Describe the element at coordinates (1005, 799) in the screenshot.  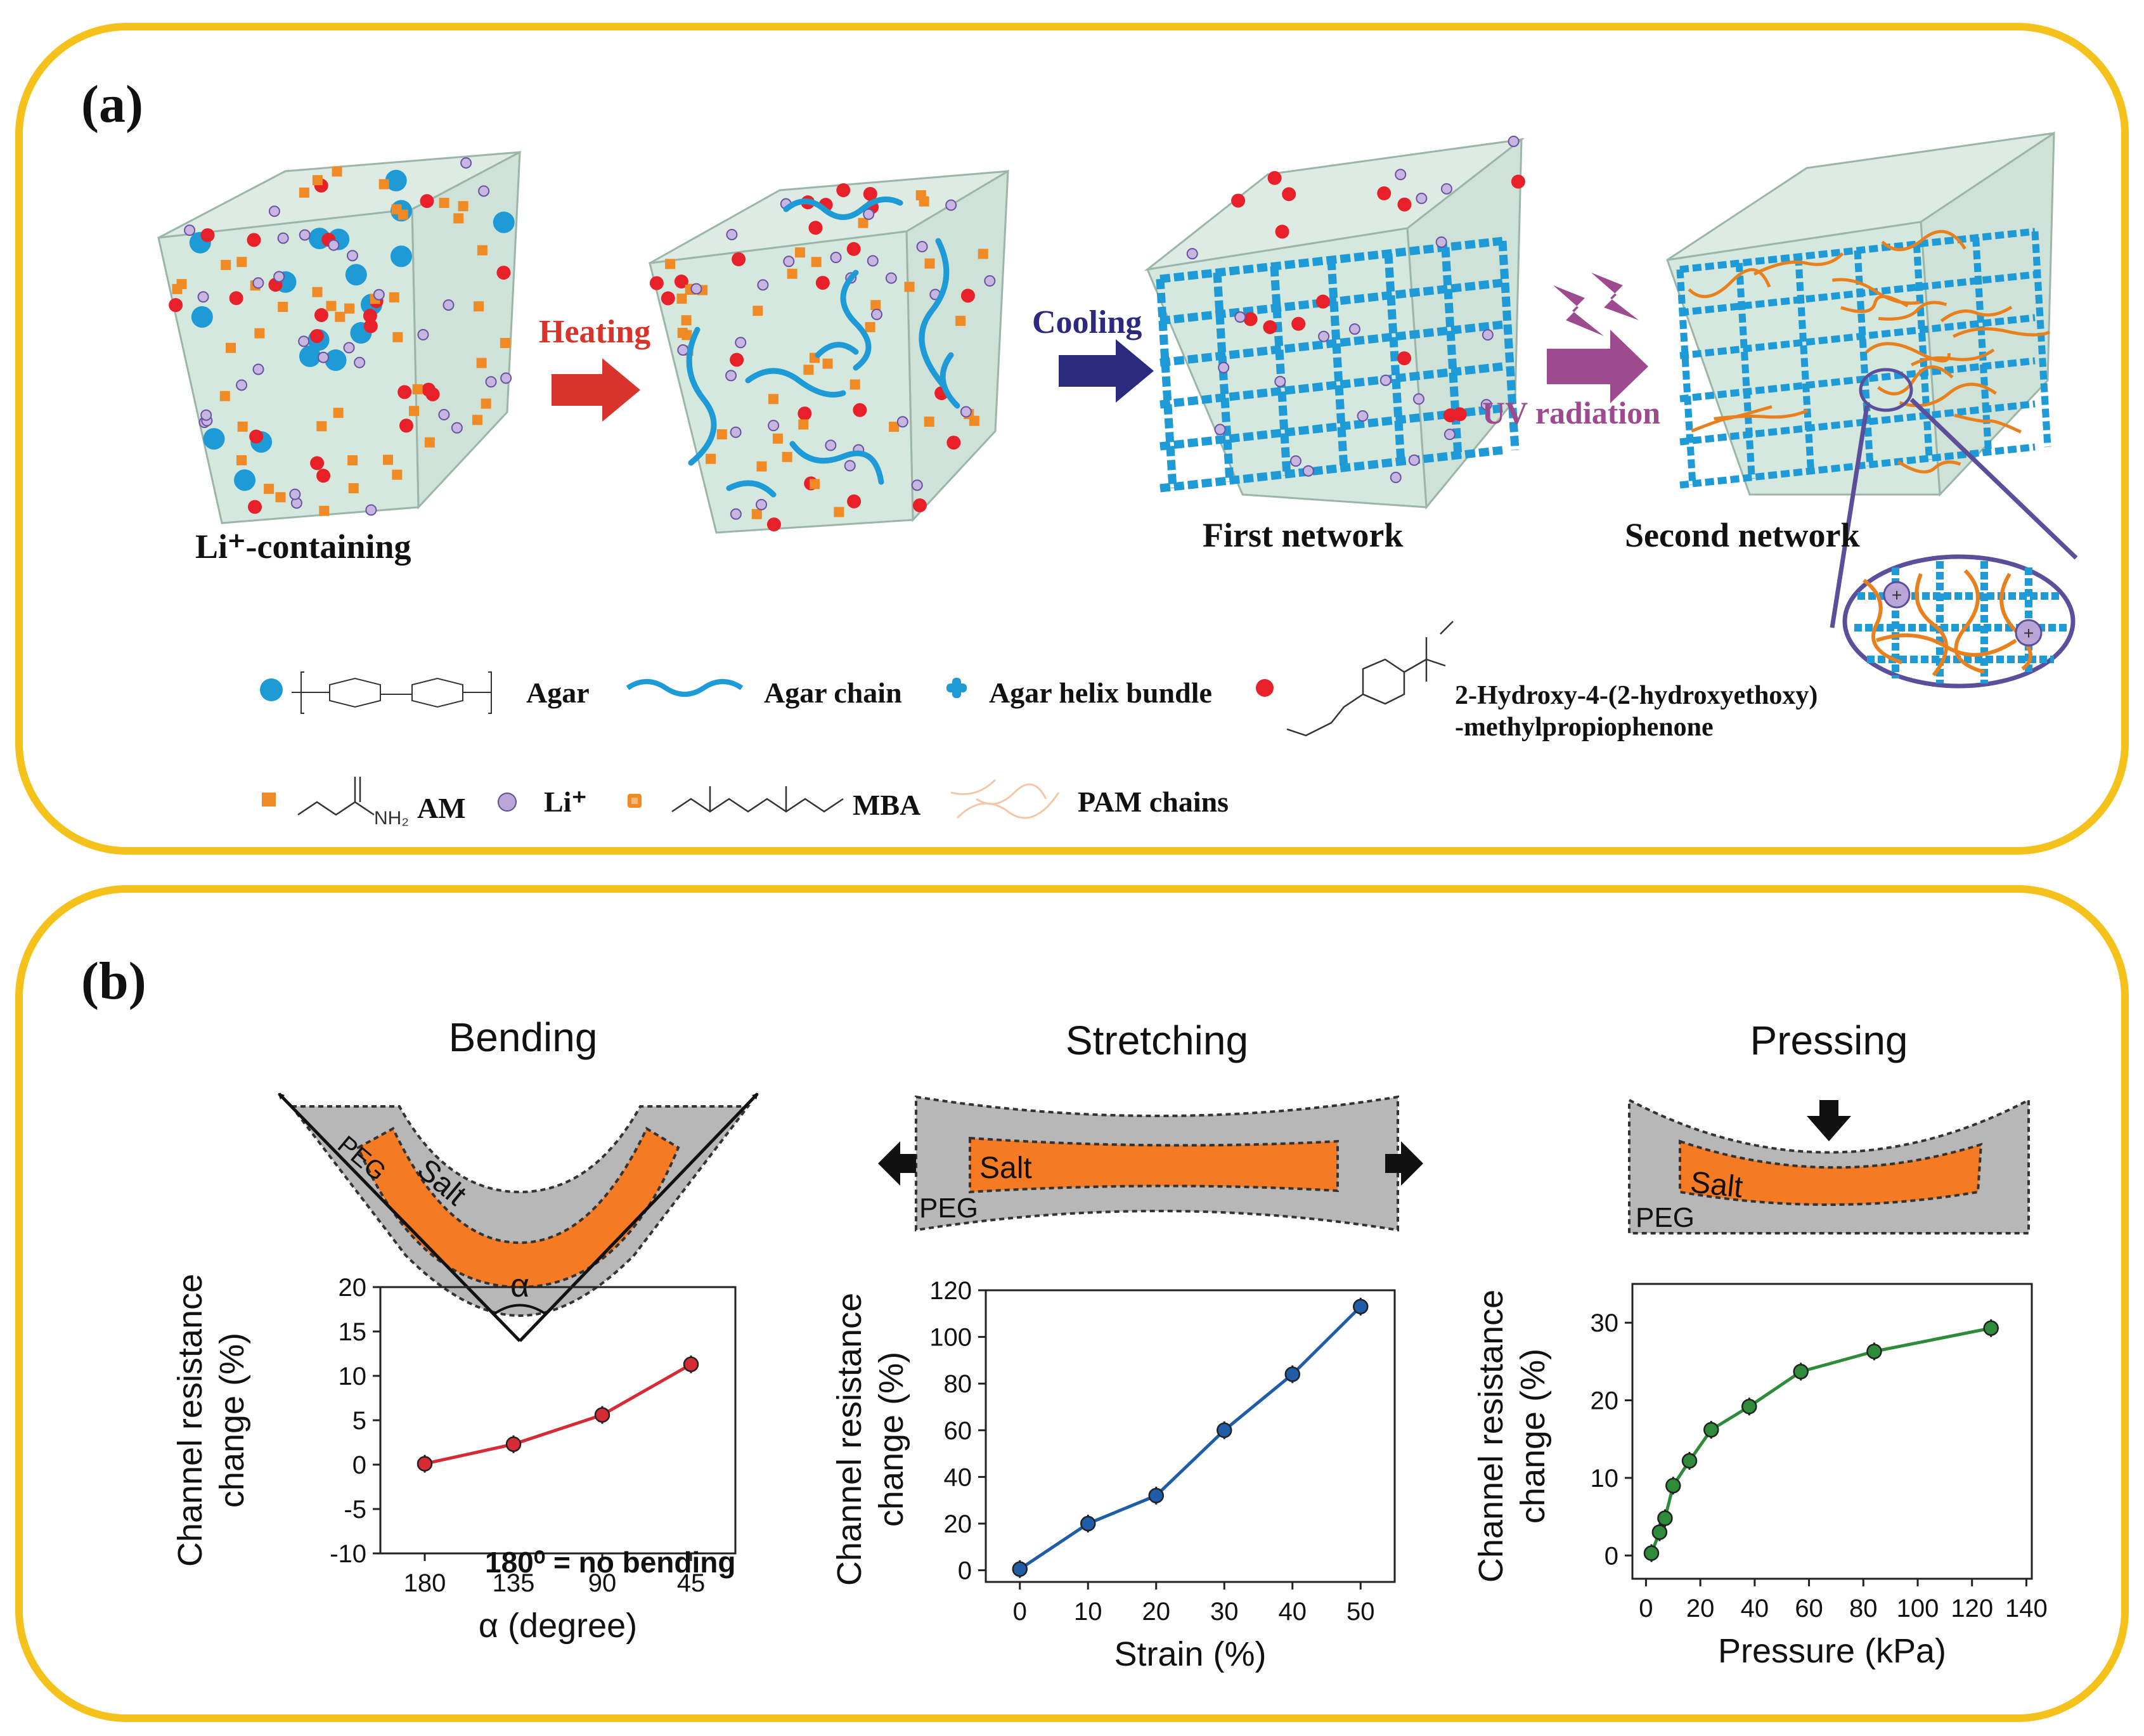
I see `legend-pam-marker` at that location.